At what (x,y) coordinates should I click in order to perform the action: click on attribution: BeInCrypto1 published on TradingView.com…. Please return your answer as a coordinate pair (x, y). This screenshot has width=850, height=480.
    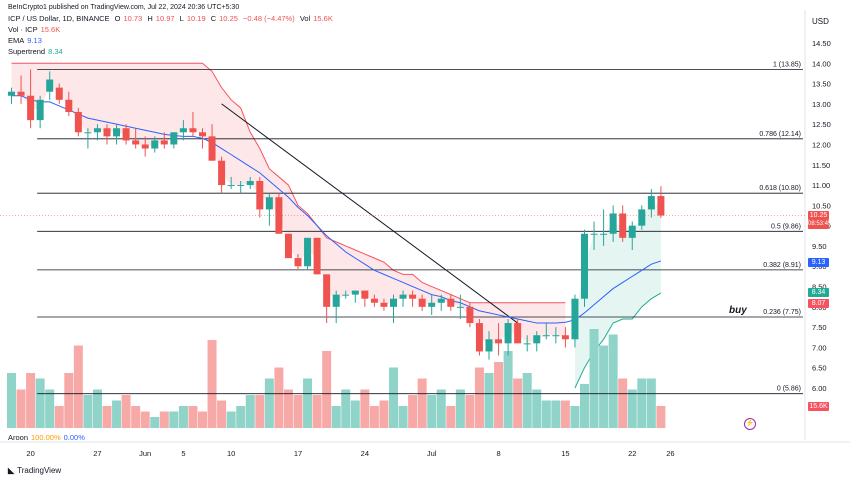
    Looking at the image, I should click on (124, 7).